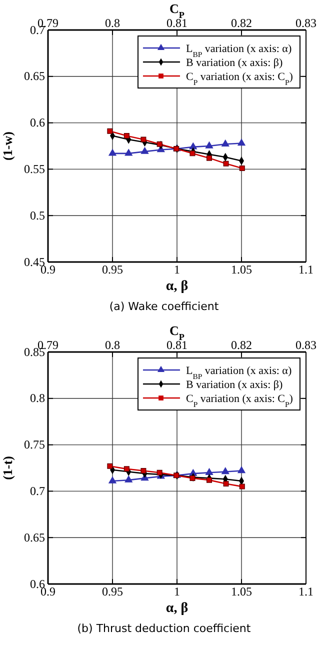 The width and height of the screenshot is (328, 645). Describe the element at coordinates (37, 491) in the screenshot. I see `y-tick-label: 0.7` at that location.